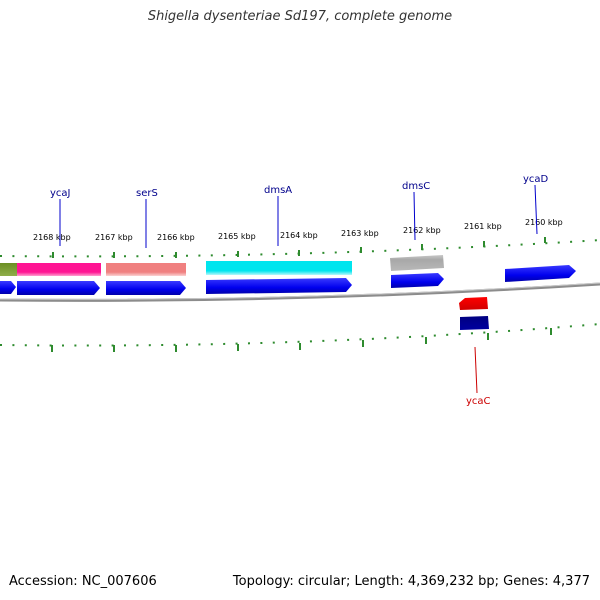 Image resolution: width=600 pixels, height=600 pixels. I want to click on lower-tick-track, so click(300, 335).